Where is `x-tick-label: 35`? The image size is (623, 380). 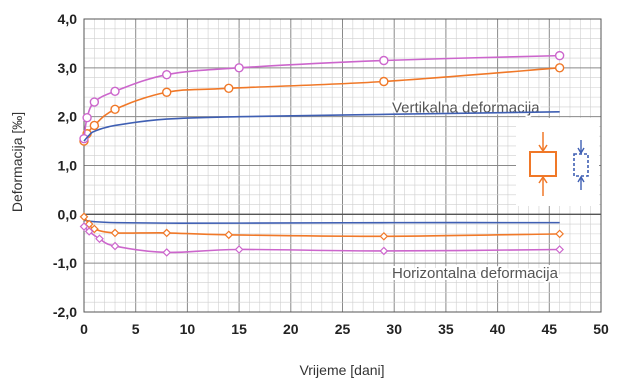
x-tick-label: 35 is located at coordinates (446, 329).